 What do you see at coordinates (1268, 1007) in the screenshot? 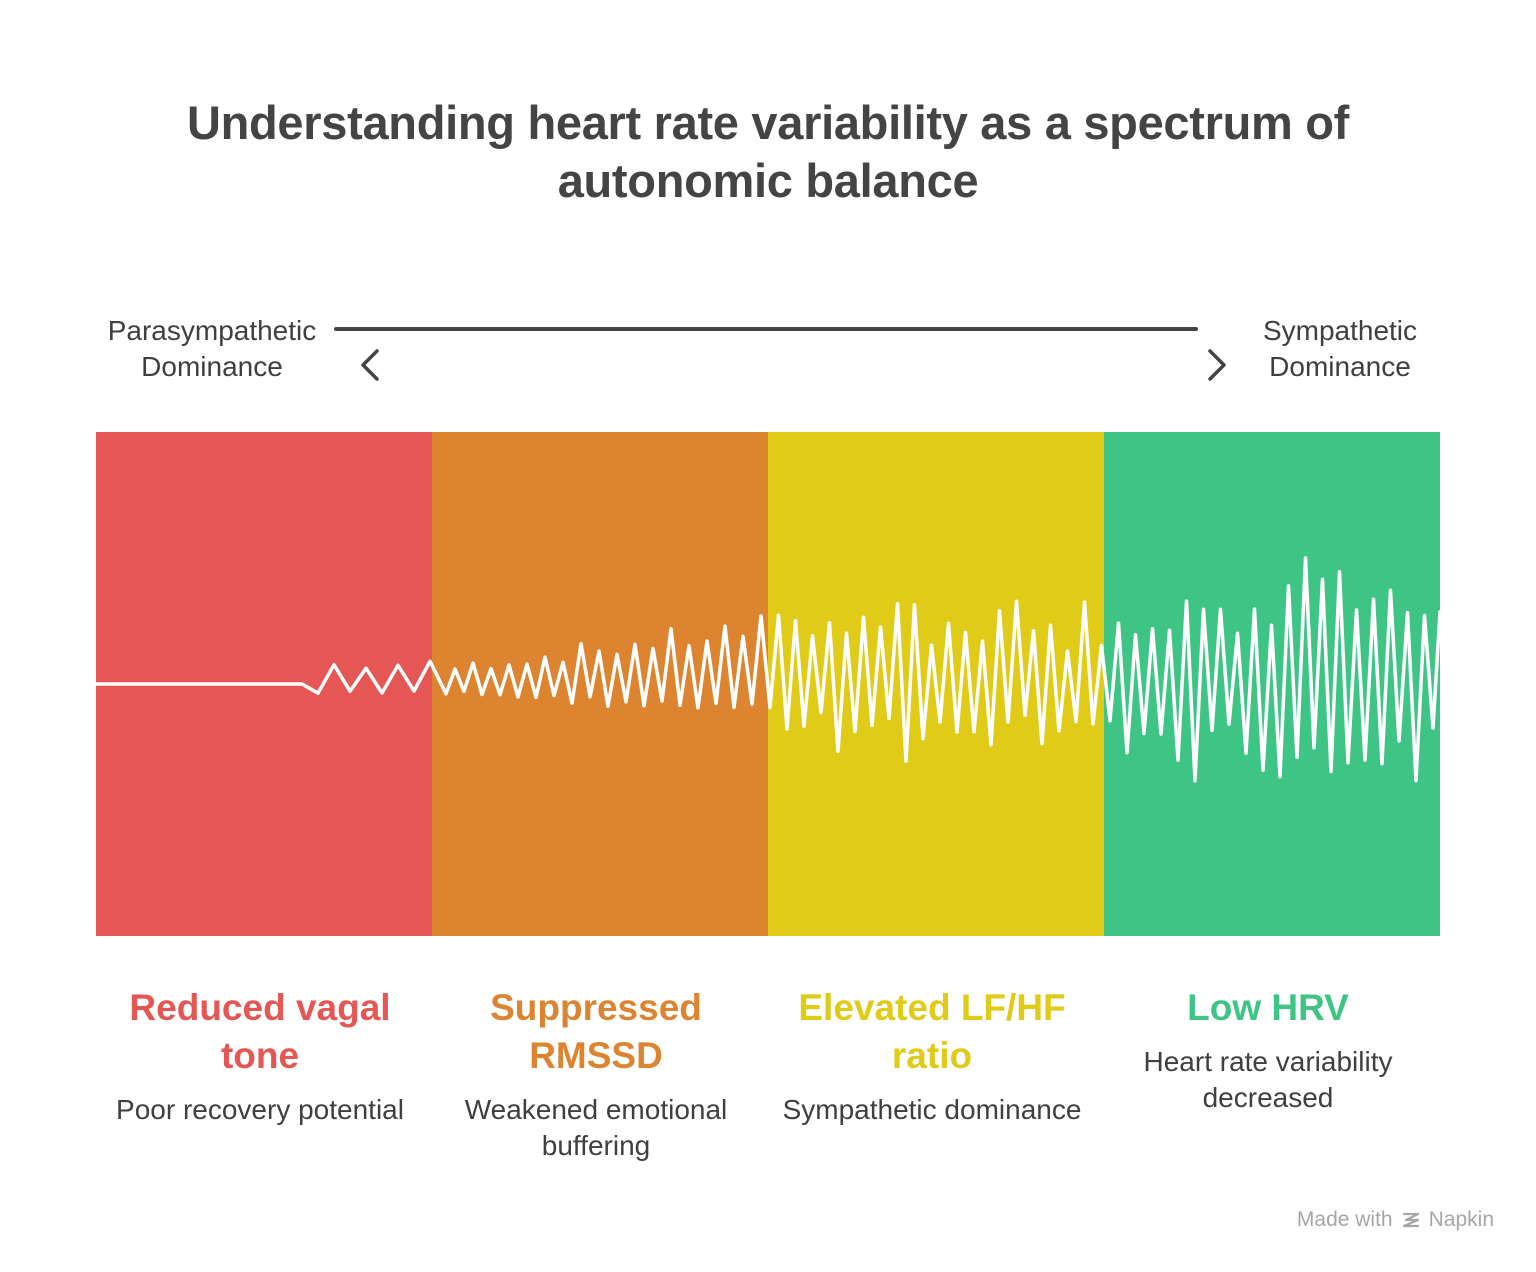
I see `stage-title: Low HRV` at bounding box center [1268, 1007].